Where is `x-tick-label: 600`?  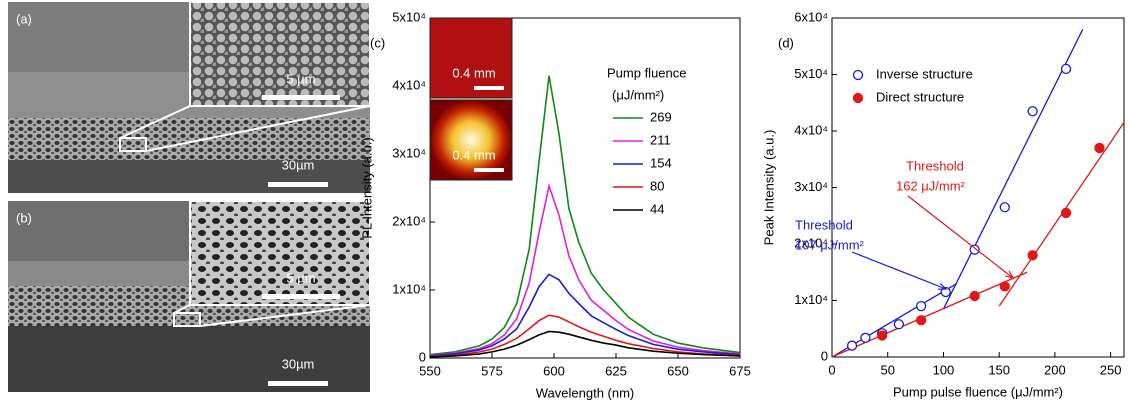
x-tick-label: 600 is located at coordinates (554, 370).